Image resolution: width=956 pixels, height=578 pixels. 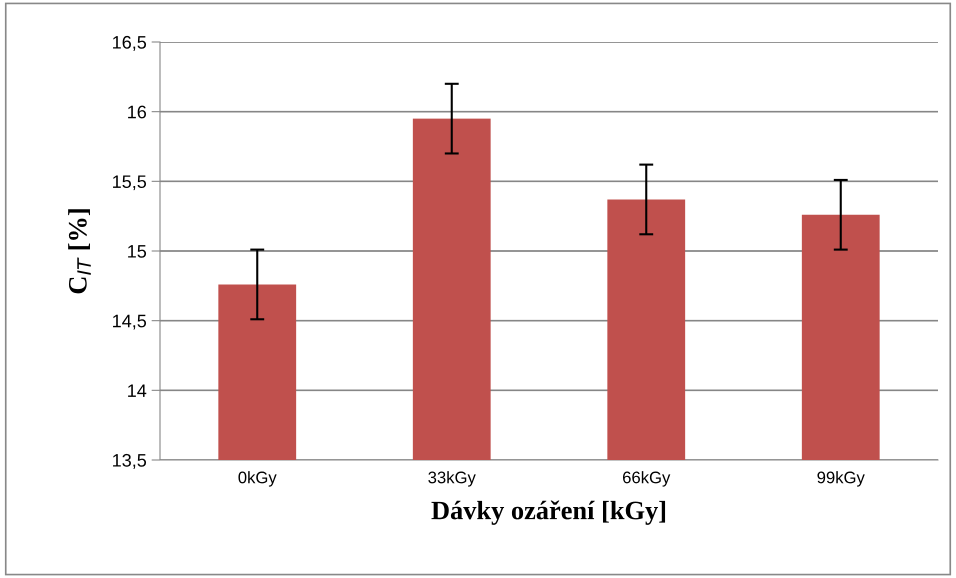 What do you see at coordinates (129, 43) in the screenshot?
I see `y-tick-label: 16,5` at bounding box center [129, 43].